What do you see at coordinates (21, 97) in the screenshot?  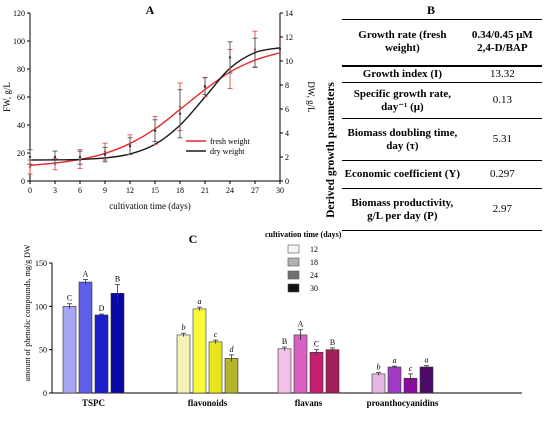 I see `chart-a-left-tick-label: 60` at bounding box center [21, 97].